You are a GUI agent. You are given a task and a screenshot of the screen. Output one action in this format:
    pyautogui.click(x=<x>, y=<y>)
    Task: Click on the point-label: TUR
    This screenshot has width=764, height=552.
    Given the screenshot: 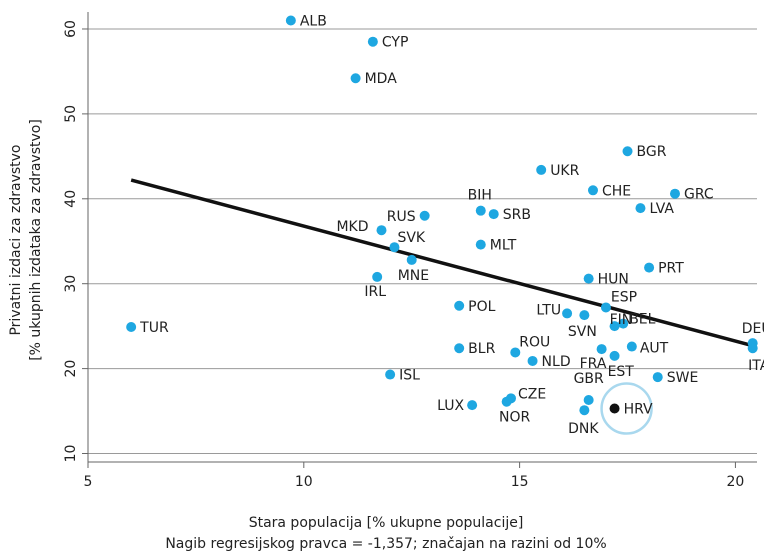 What is the action you would take?
    pyautogui.click(x=154, y=328)
    